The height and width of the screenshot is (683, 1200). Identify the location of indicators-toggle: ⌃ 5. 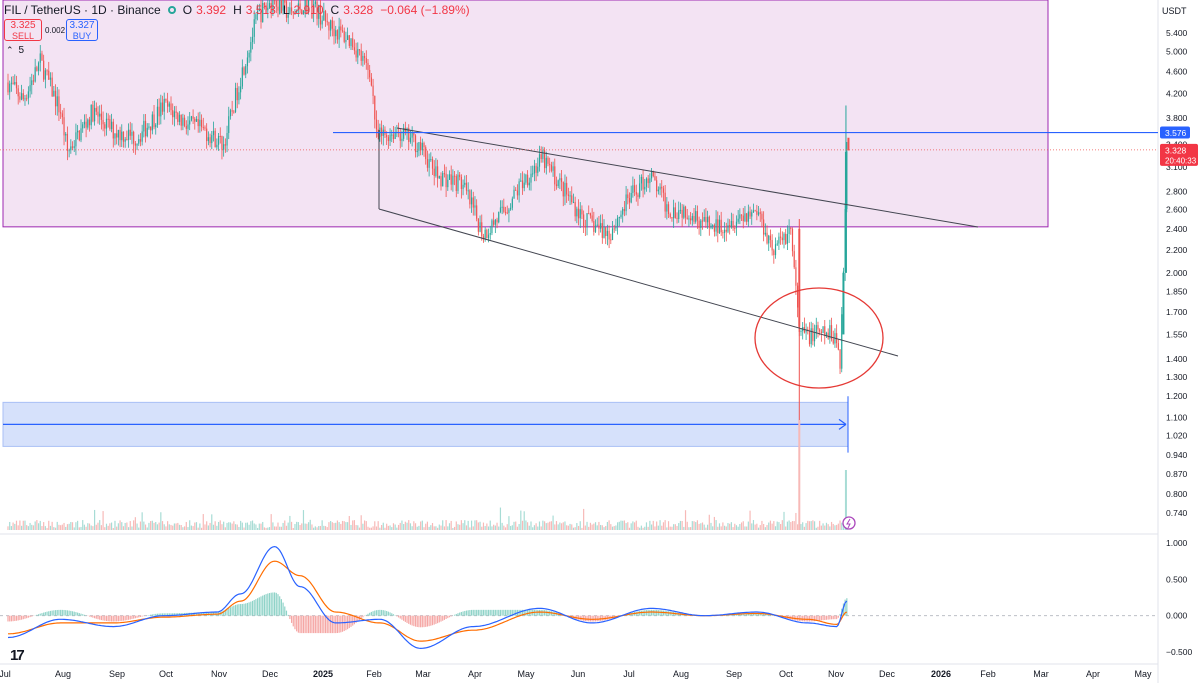
(15, 50).